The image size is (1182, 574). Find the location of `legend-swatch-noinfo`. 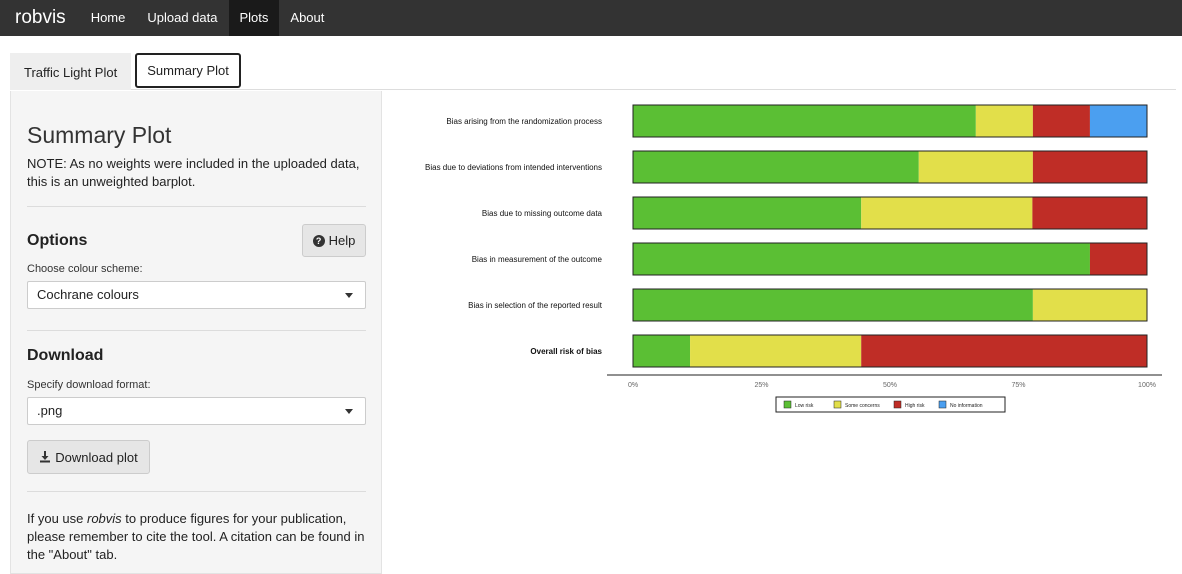

legend-swatch-noinfo is located at coordinates (942, 404).